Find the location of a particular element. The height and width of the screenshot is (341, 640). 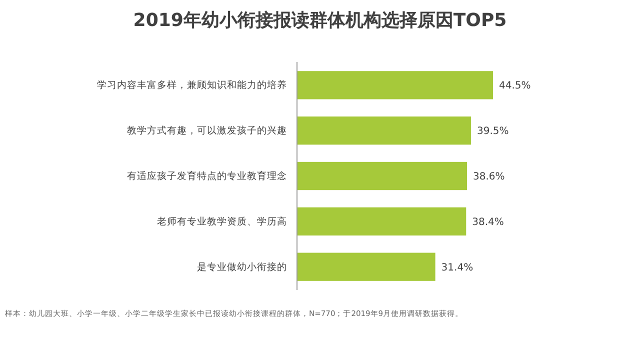

data-label: 38.4% is located at coordinates (488, 222).